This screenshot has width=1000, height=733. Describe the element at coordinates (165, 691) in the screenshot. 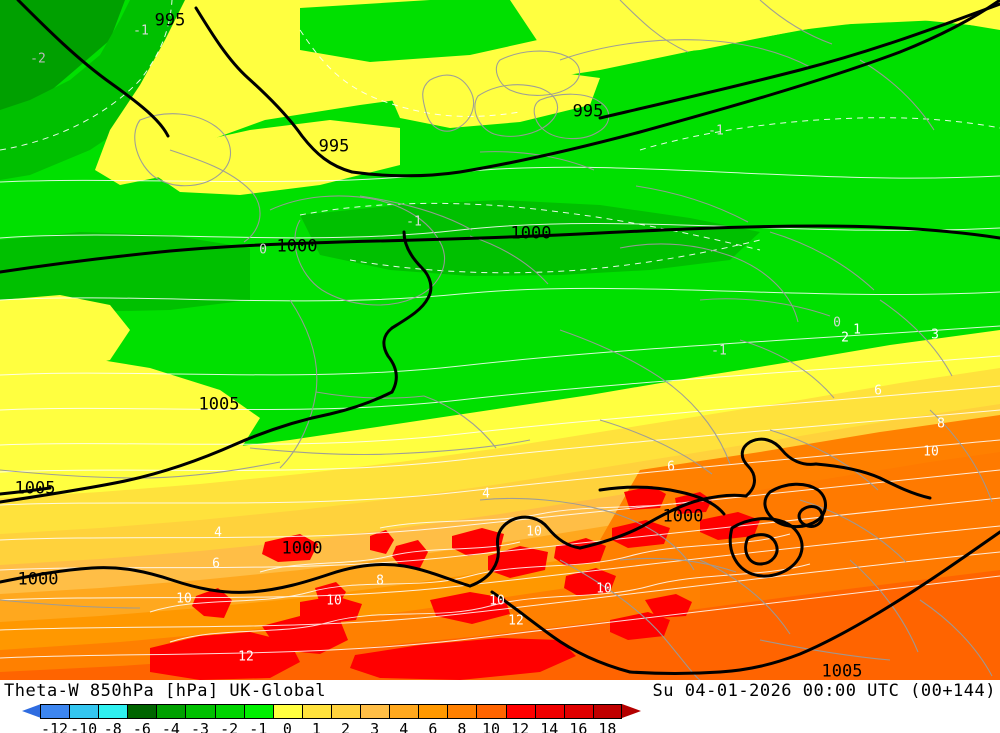

I see `field-title: Theta-W 850hPa [hPa] UK-Global` at that location.